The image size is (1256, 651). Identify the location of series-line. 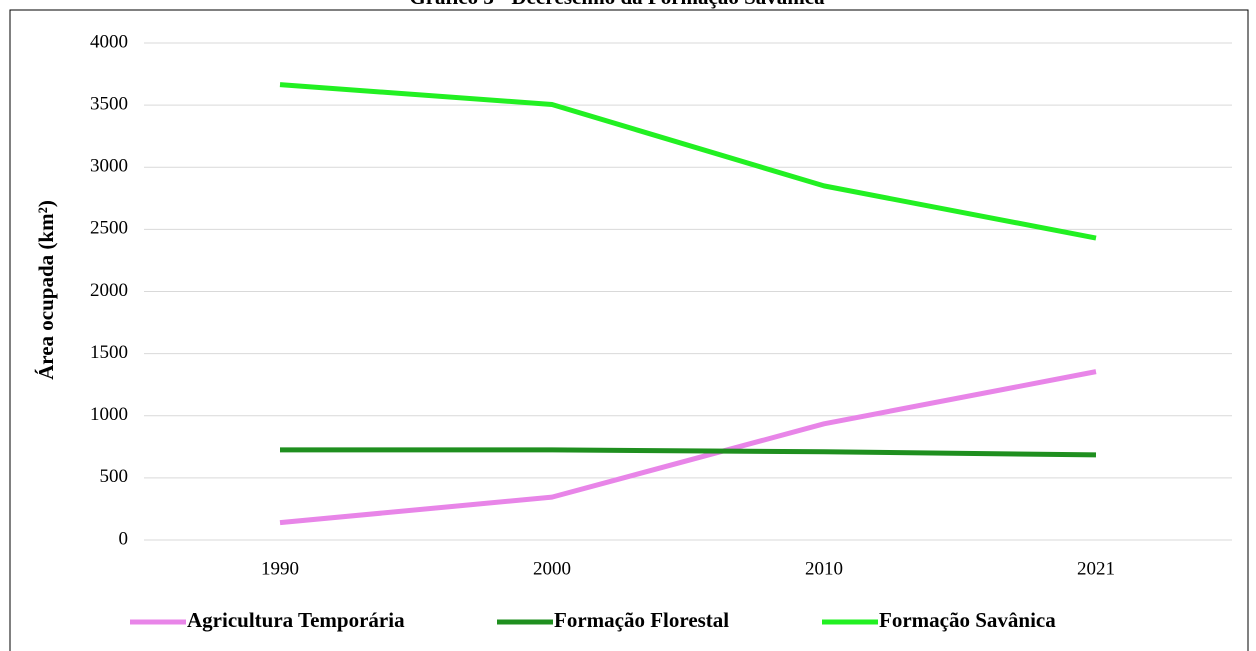
(688, 452).